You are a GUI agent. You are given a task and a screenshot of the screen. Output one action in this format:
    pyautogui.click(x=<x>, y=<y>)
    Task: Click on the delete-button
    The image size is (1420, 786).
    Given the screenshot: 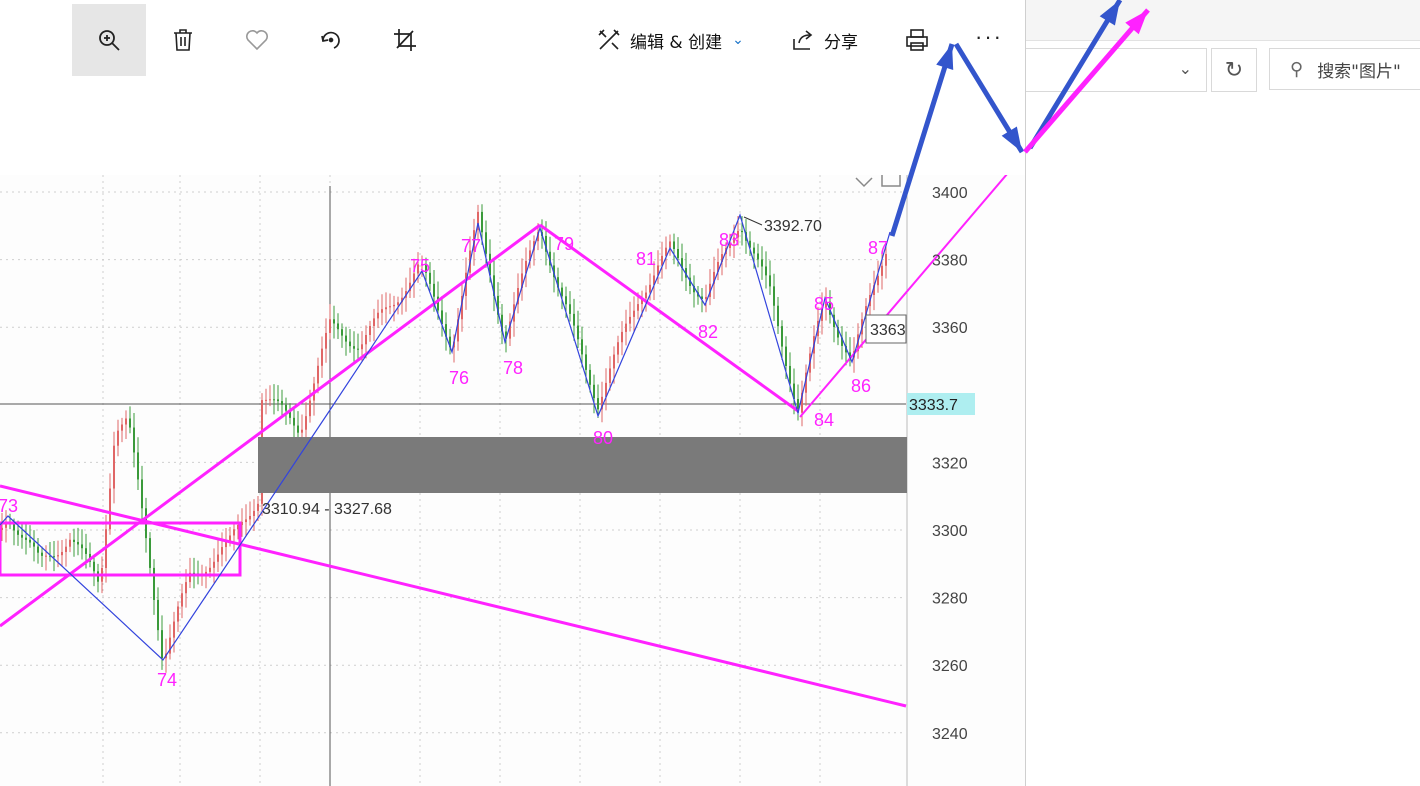 What is the action you would take?
    pyautogui.click(x=183, y=40)
    